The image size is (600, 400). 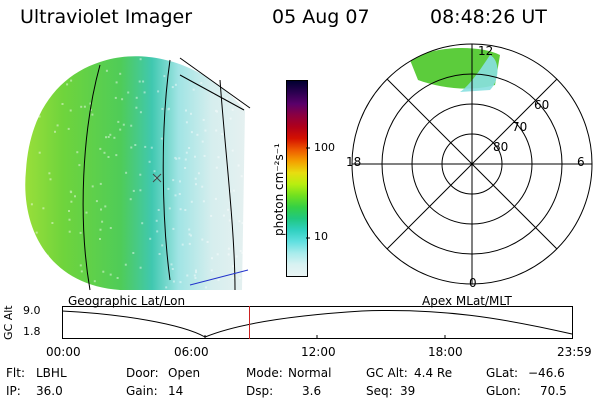 I want to click on seq-value: 39, so click(x=408, y=391).